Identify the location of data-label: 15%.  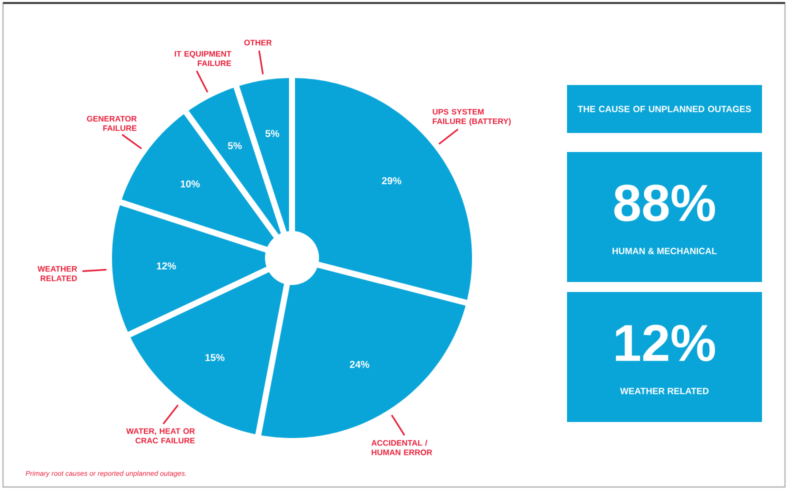
(214, 358).